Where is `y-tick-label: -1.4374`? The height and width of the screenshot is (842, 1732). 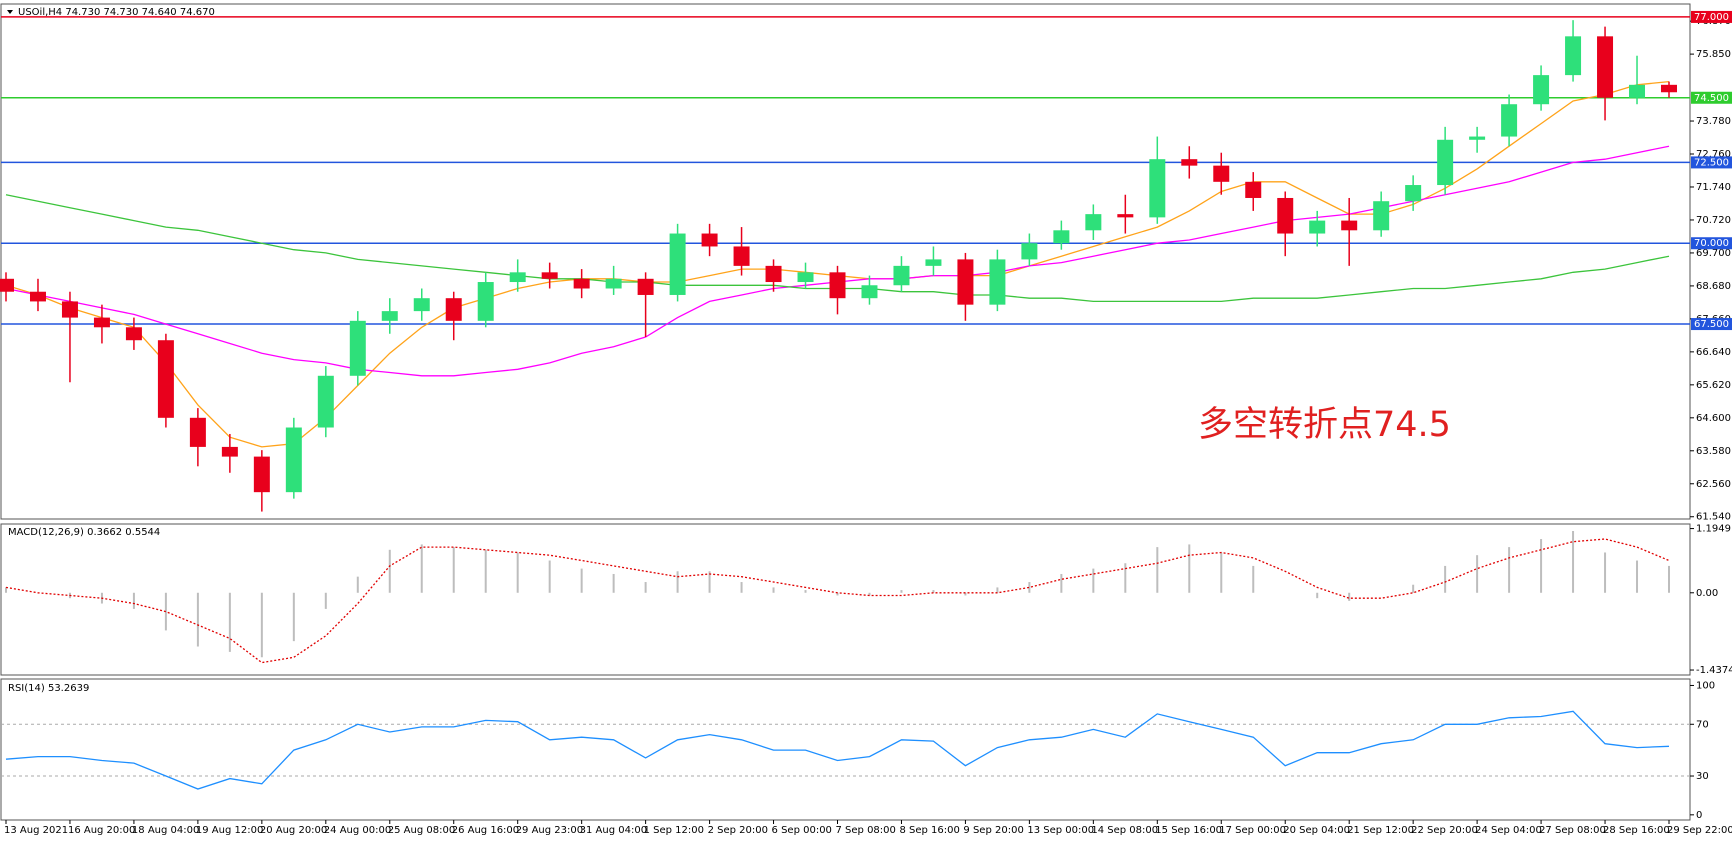 y-tick-label: -1.4374 is located at coordinates (1714, 670).